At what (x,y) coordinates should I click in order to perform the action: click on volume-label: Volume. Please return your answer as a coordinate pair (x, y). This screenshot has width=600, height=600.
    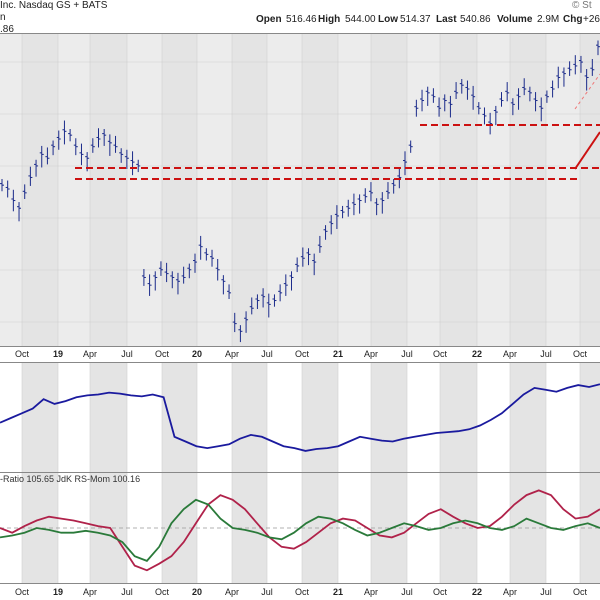
    Looking at the image, I should click on (515, 19).